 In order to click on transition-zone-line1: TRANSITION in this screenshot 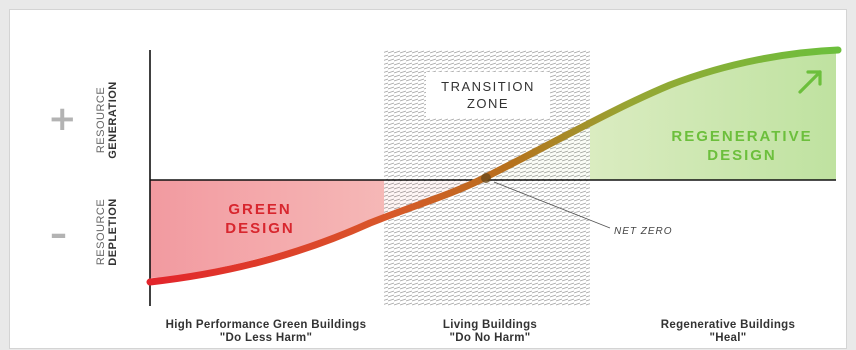, I will do `click(488, 86)`.